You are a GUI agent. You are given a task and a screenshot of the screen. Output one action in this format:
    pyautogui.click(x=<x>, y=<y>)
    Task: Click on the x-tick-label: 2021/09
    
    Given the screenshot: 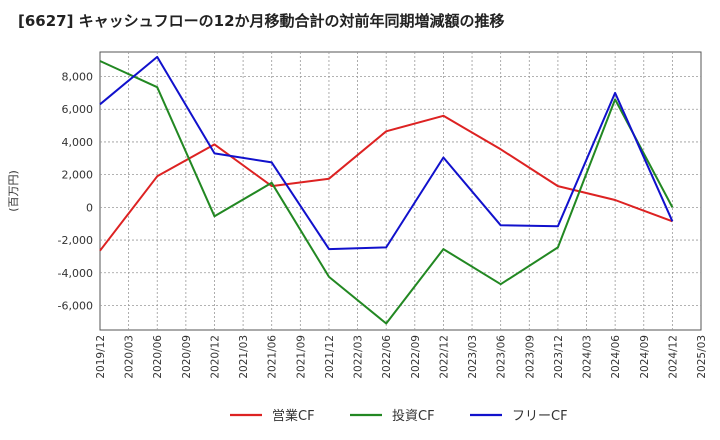 What is the action you would take?
    pyautogui.click(x=301, y=357)
    